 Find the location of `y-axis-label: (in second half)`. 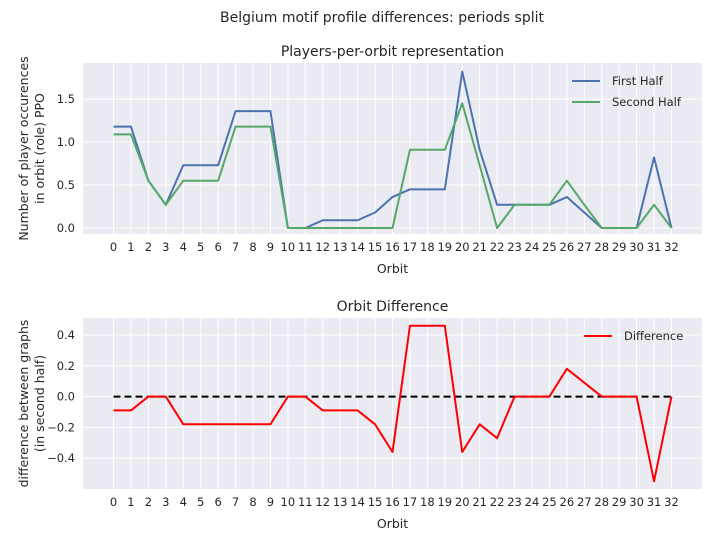

y-axis-label: (in second half) is located at coordinates (39, 403).